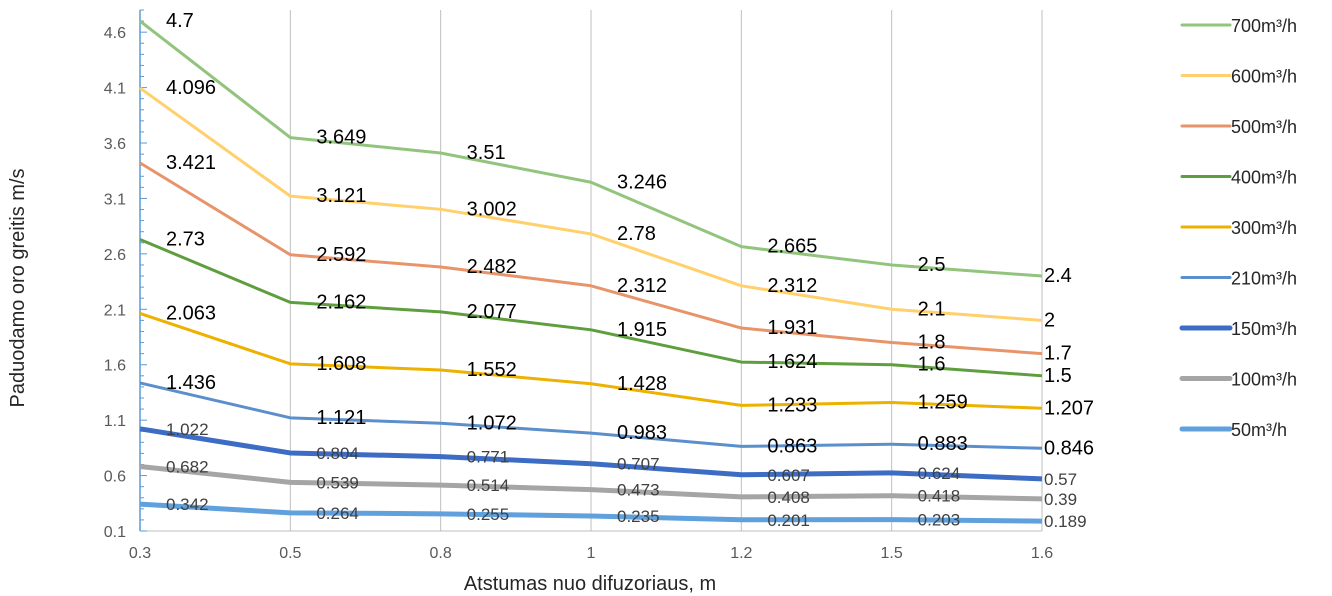  What do you see at coordinates (1060, 499) in the screenshot?
I see `data-label: 0.39` at bounding box center [1060, 499].